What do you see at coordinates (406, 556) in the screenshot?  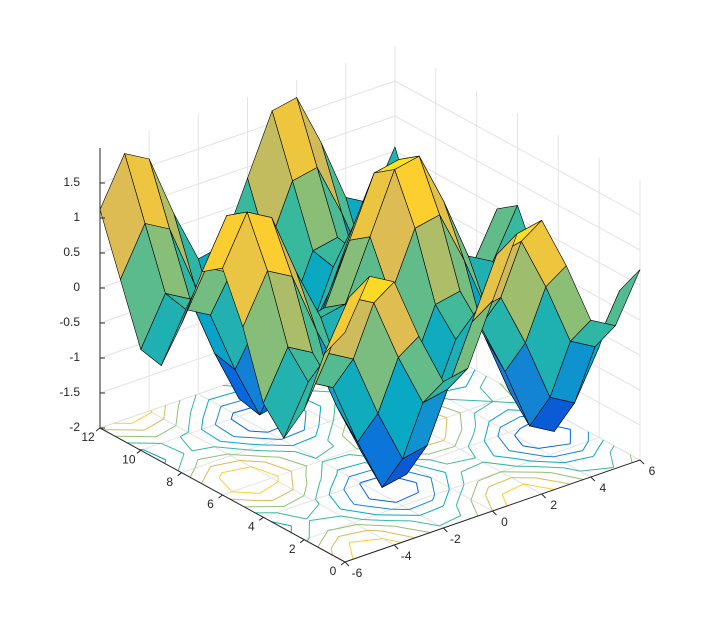 I see `x-tick-label: -4` at bounding box center [406, 556].